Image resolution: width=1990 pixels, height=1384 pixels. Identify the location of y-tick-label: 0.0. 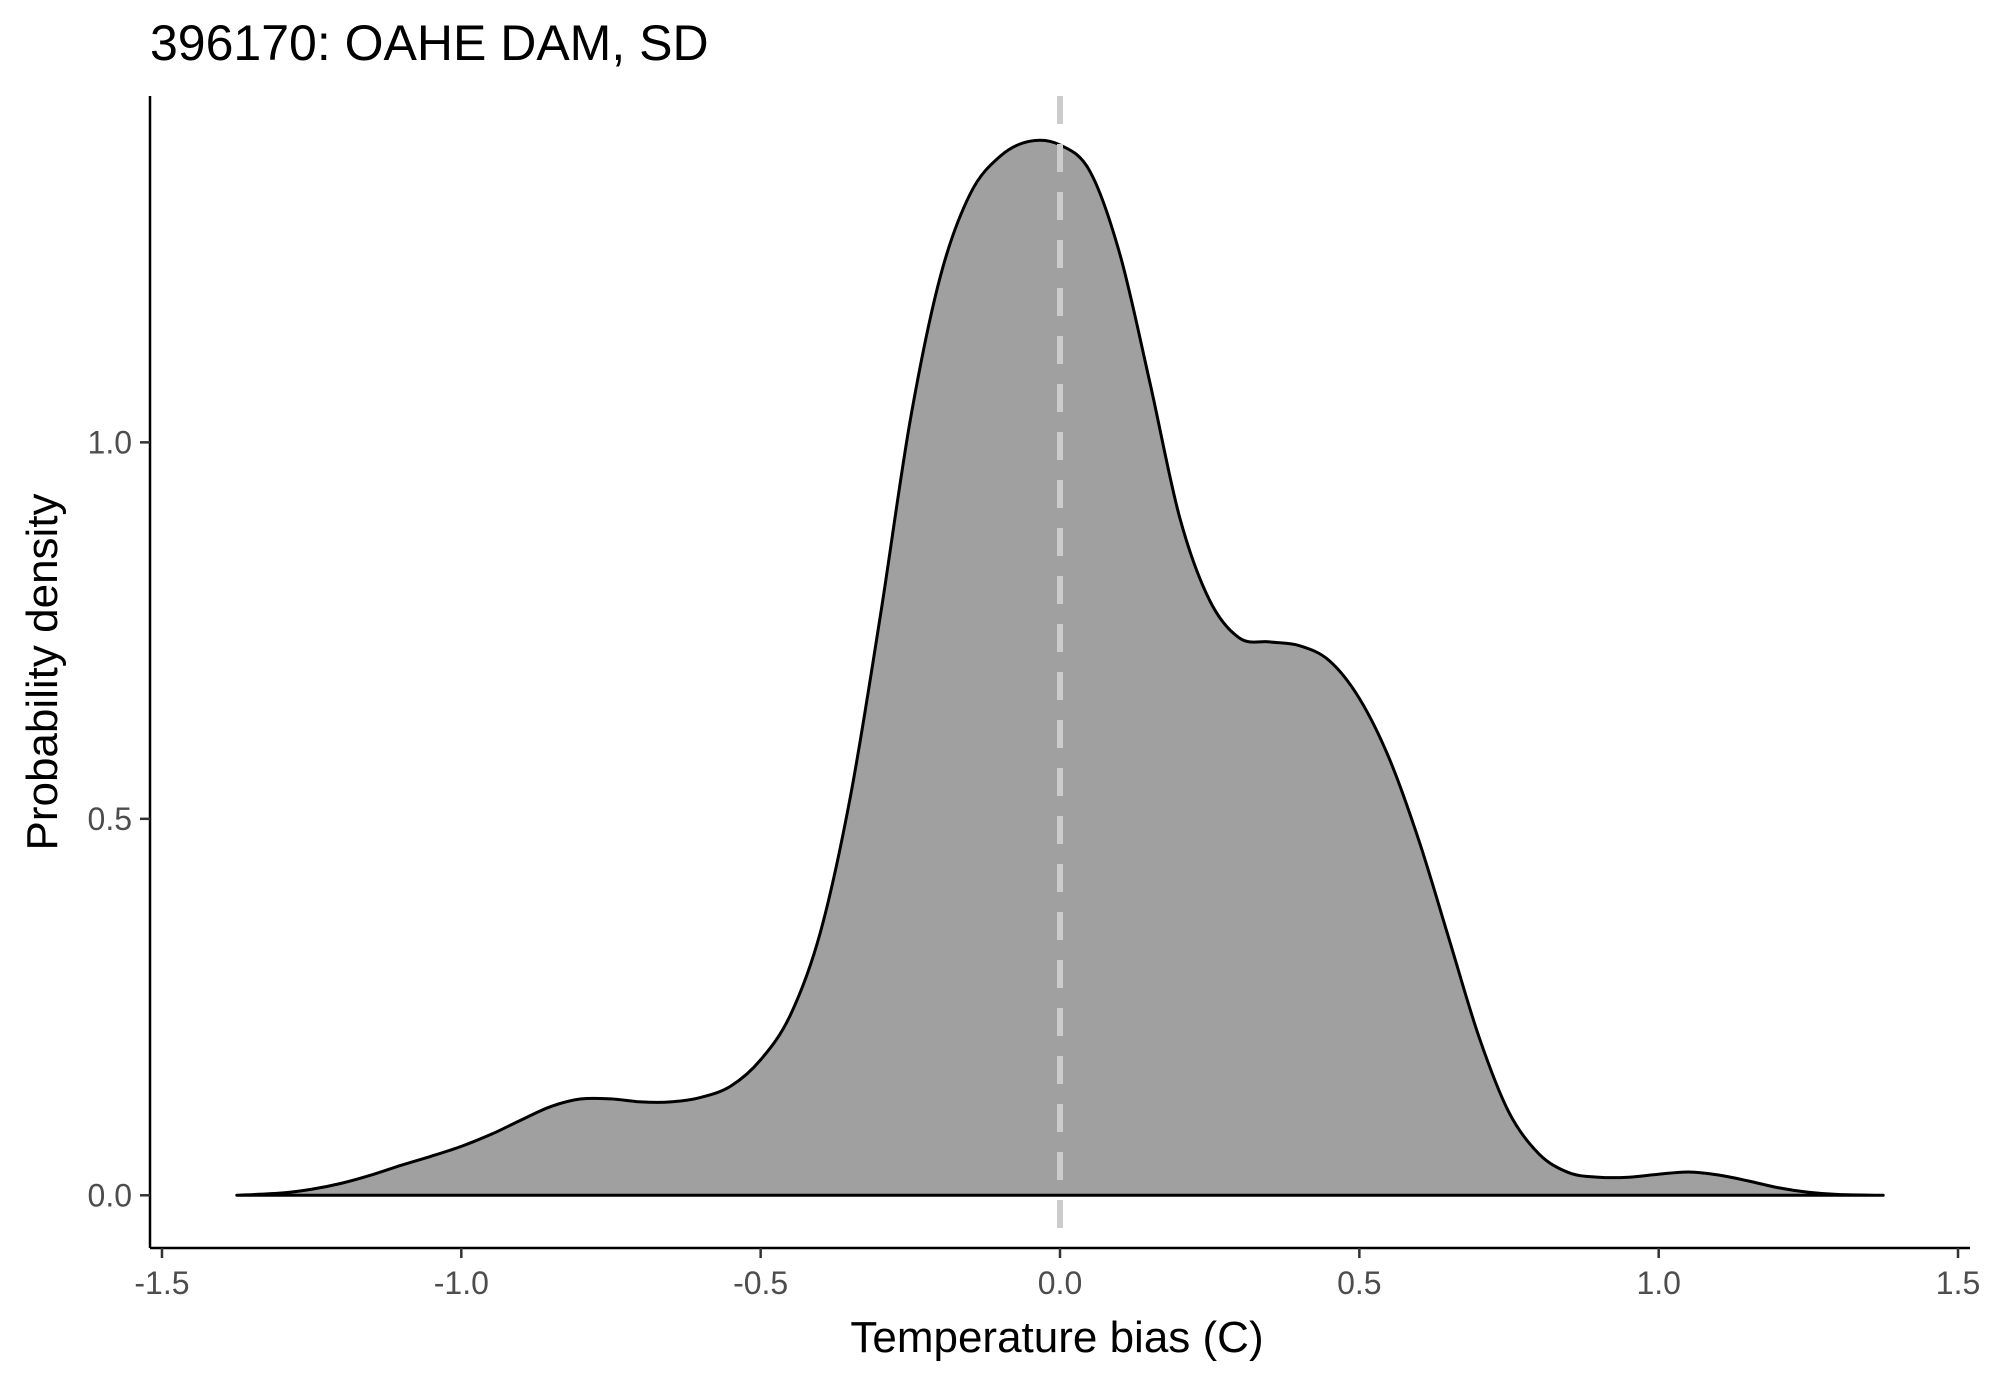
(110, 1195).